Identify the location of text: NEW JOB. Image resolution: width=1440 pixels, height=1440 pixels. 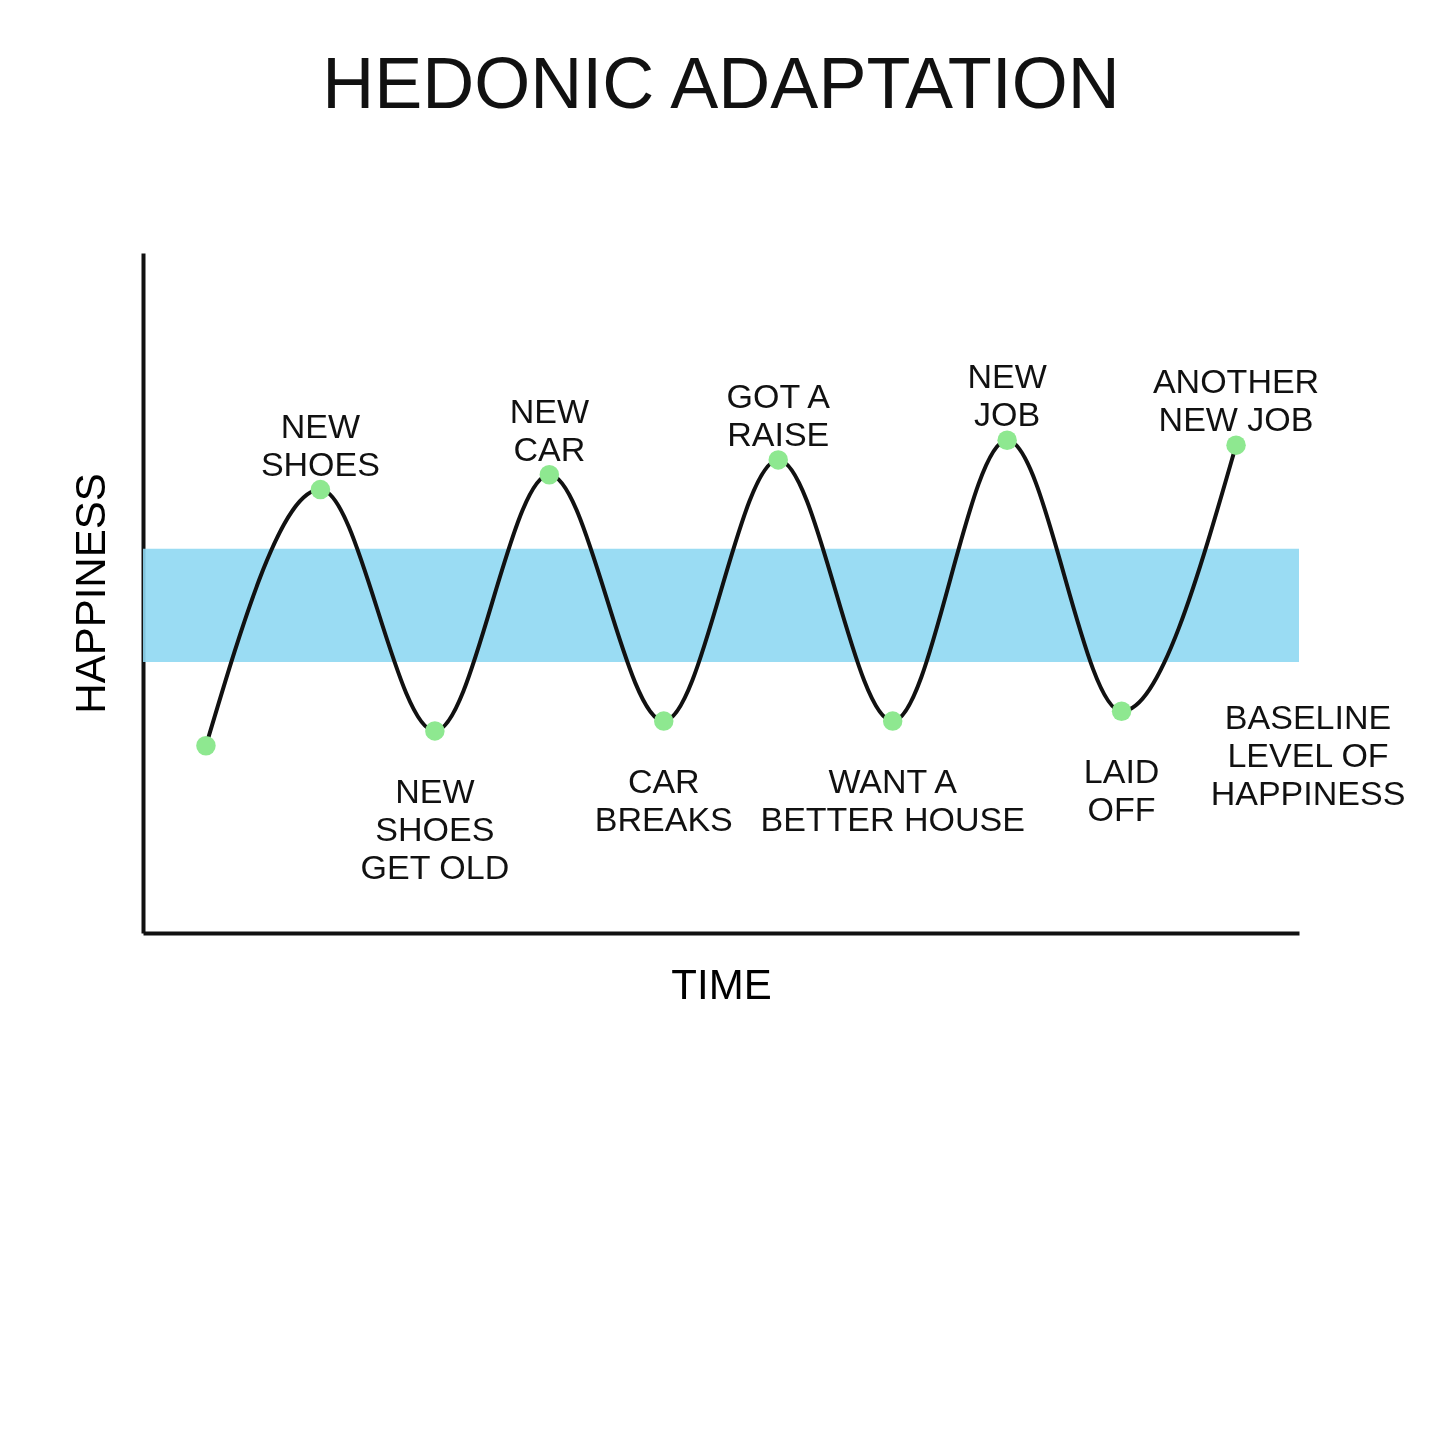
(1007, 395).